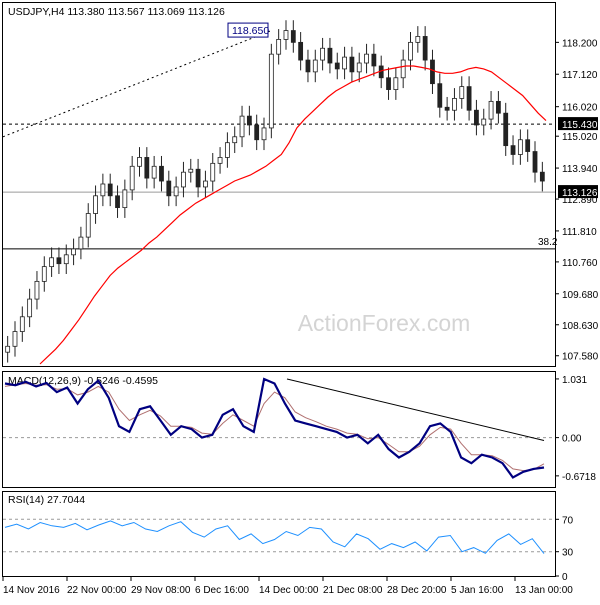  Describe the element at coordinates (580, 326) in the screenshot. I see `price-y-tick-label: 108.630` at that location.